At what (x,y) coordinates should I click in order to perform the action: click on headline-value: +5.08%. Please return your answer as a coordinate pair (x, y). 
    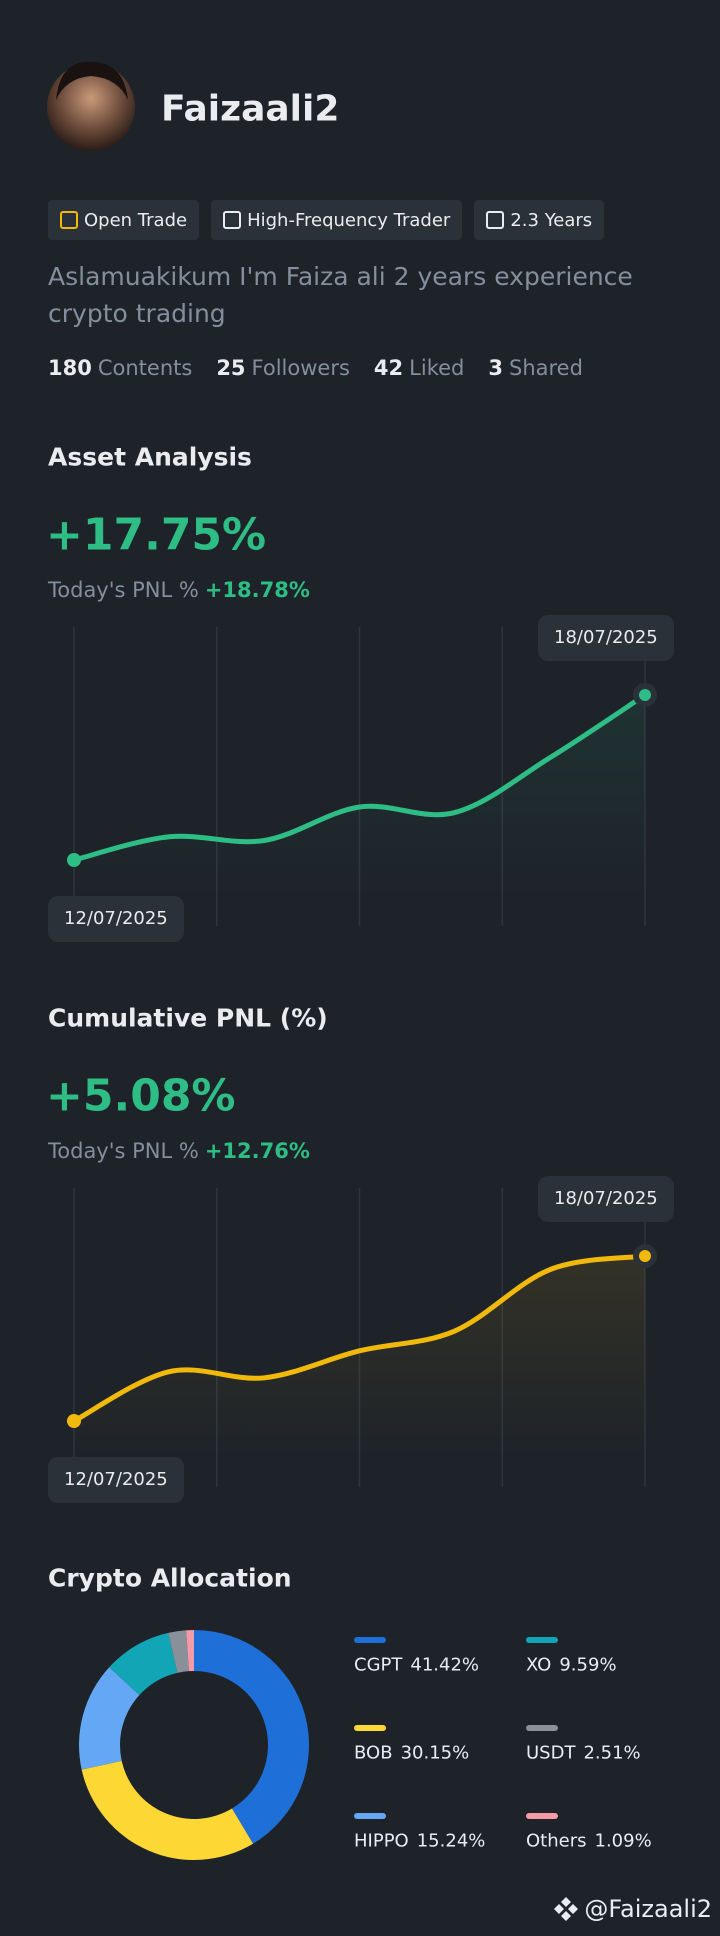
    Looking at the image, I should click on (141, 1096).